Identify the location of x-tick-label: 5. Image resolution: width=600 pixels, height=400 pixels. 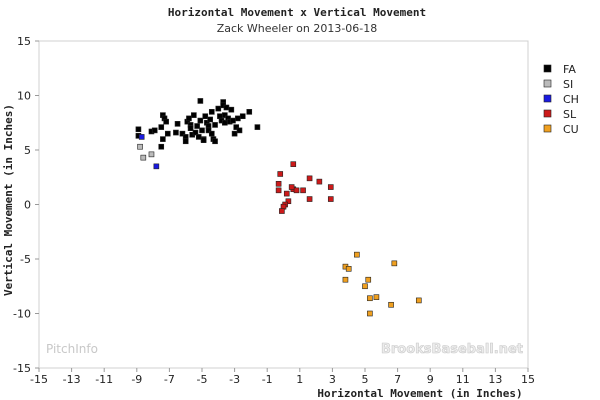
(365, 379).